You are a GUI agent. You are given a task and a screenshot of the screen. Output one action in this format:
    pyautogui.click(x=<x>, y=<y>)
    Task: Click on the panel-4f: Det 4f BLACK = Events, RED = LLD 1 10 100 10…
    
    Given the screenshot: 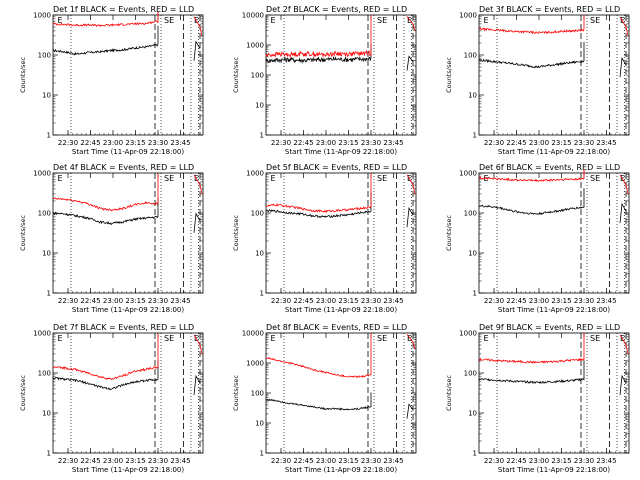 What is the action you would take?
    pyautogui.click(x=111, y=238)
    